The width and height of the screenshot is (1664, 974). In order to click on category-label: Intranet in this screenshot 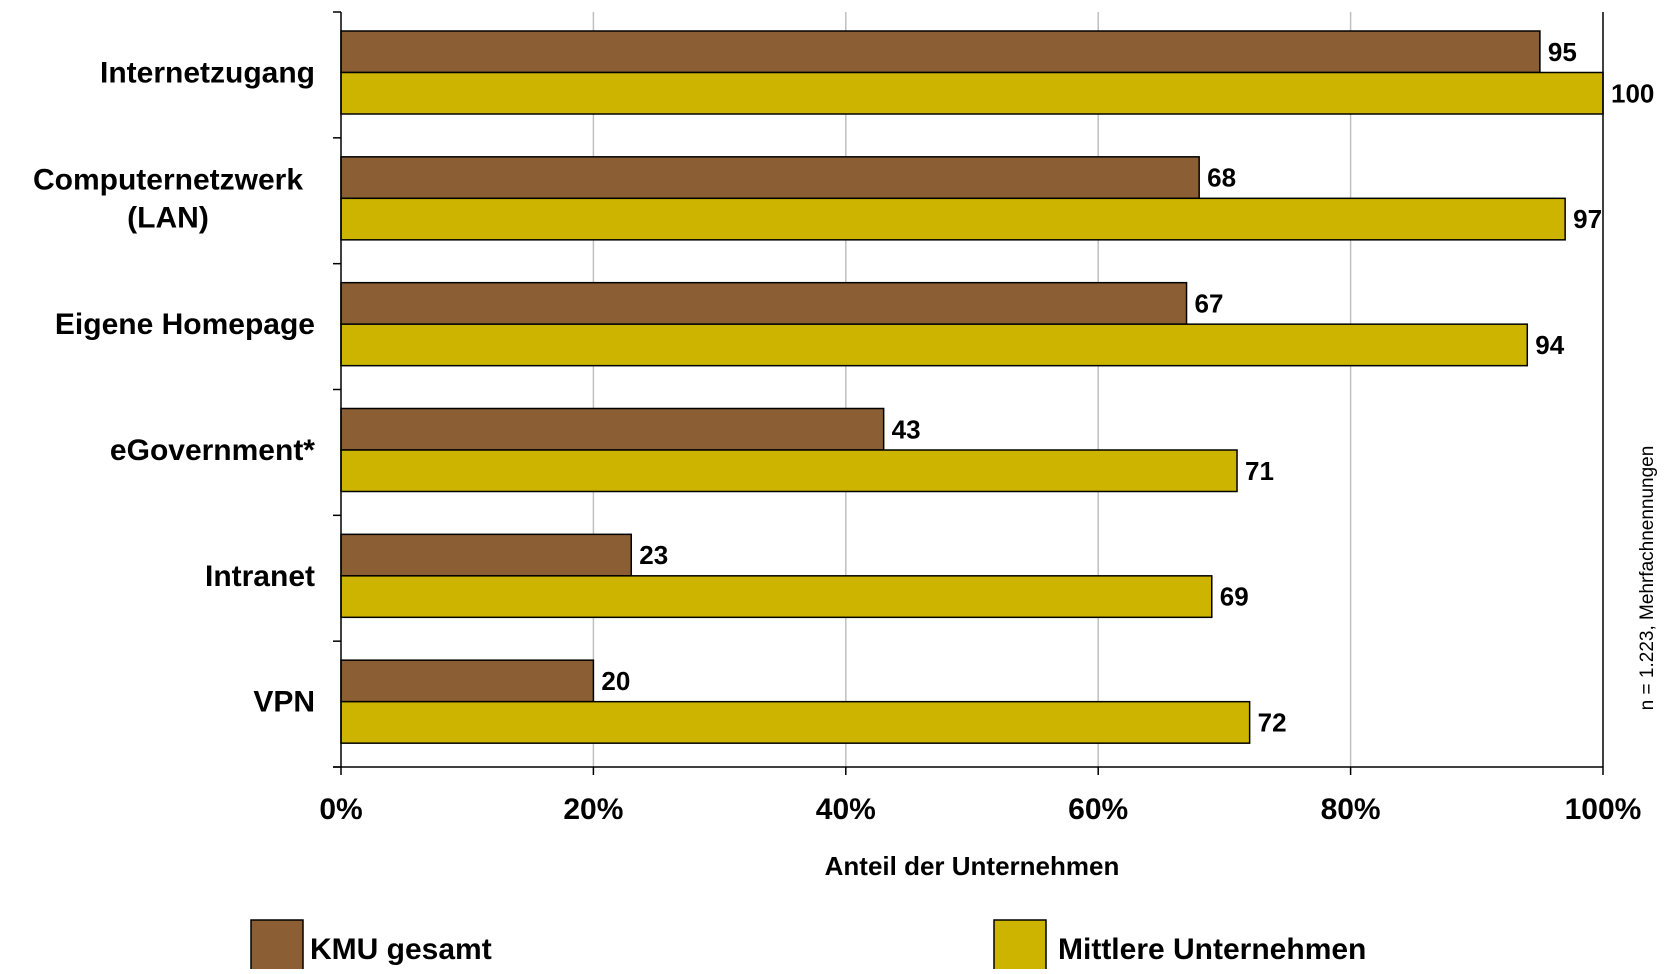, I will do `click(260, 576)`.